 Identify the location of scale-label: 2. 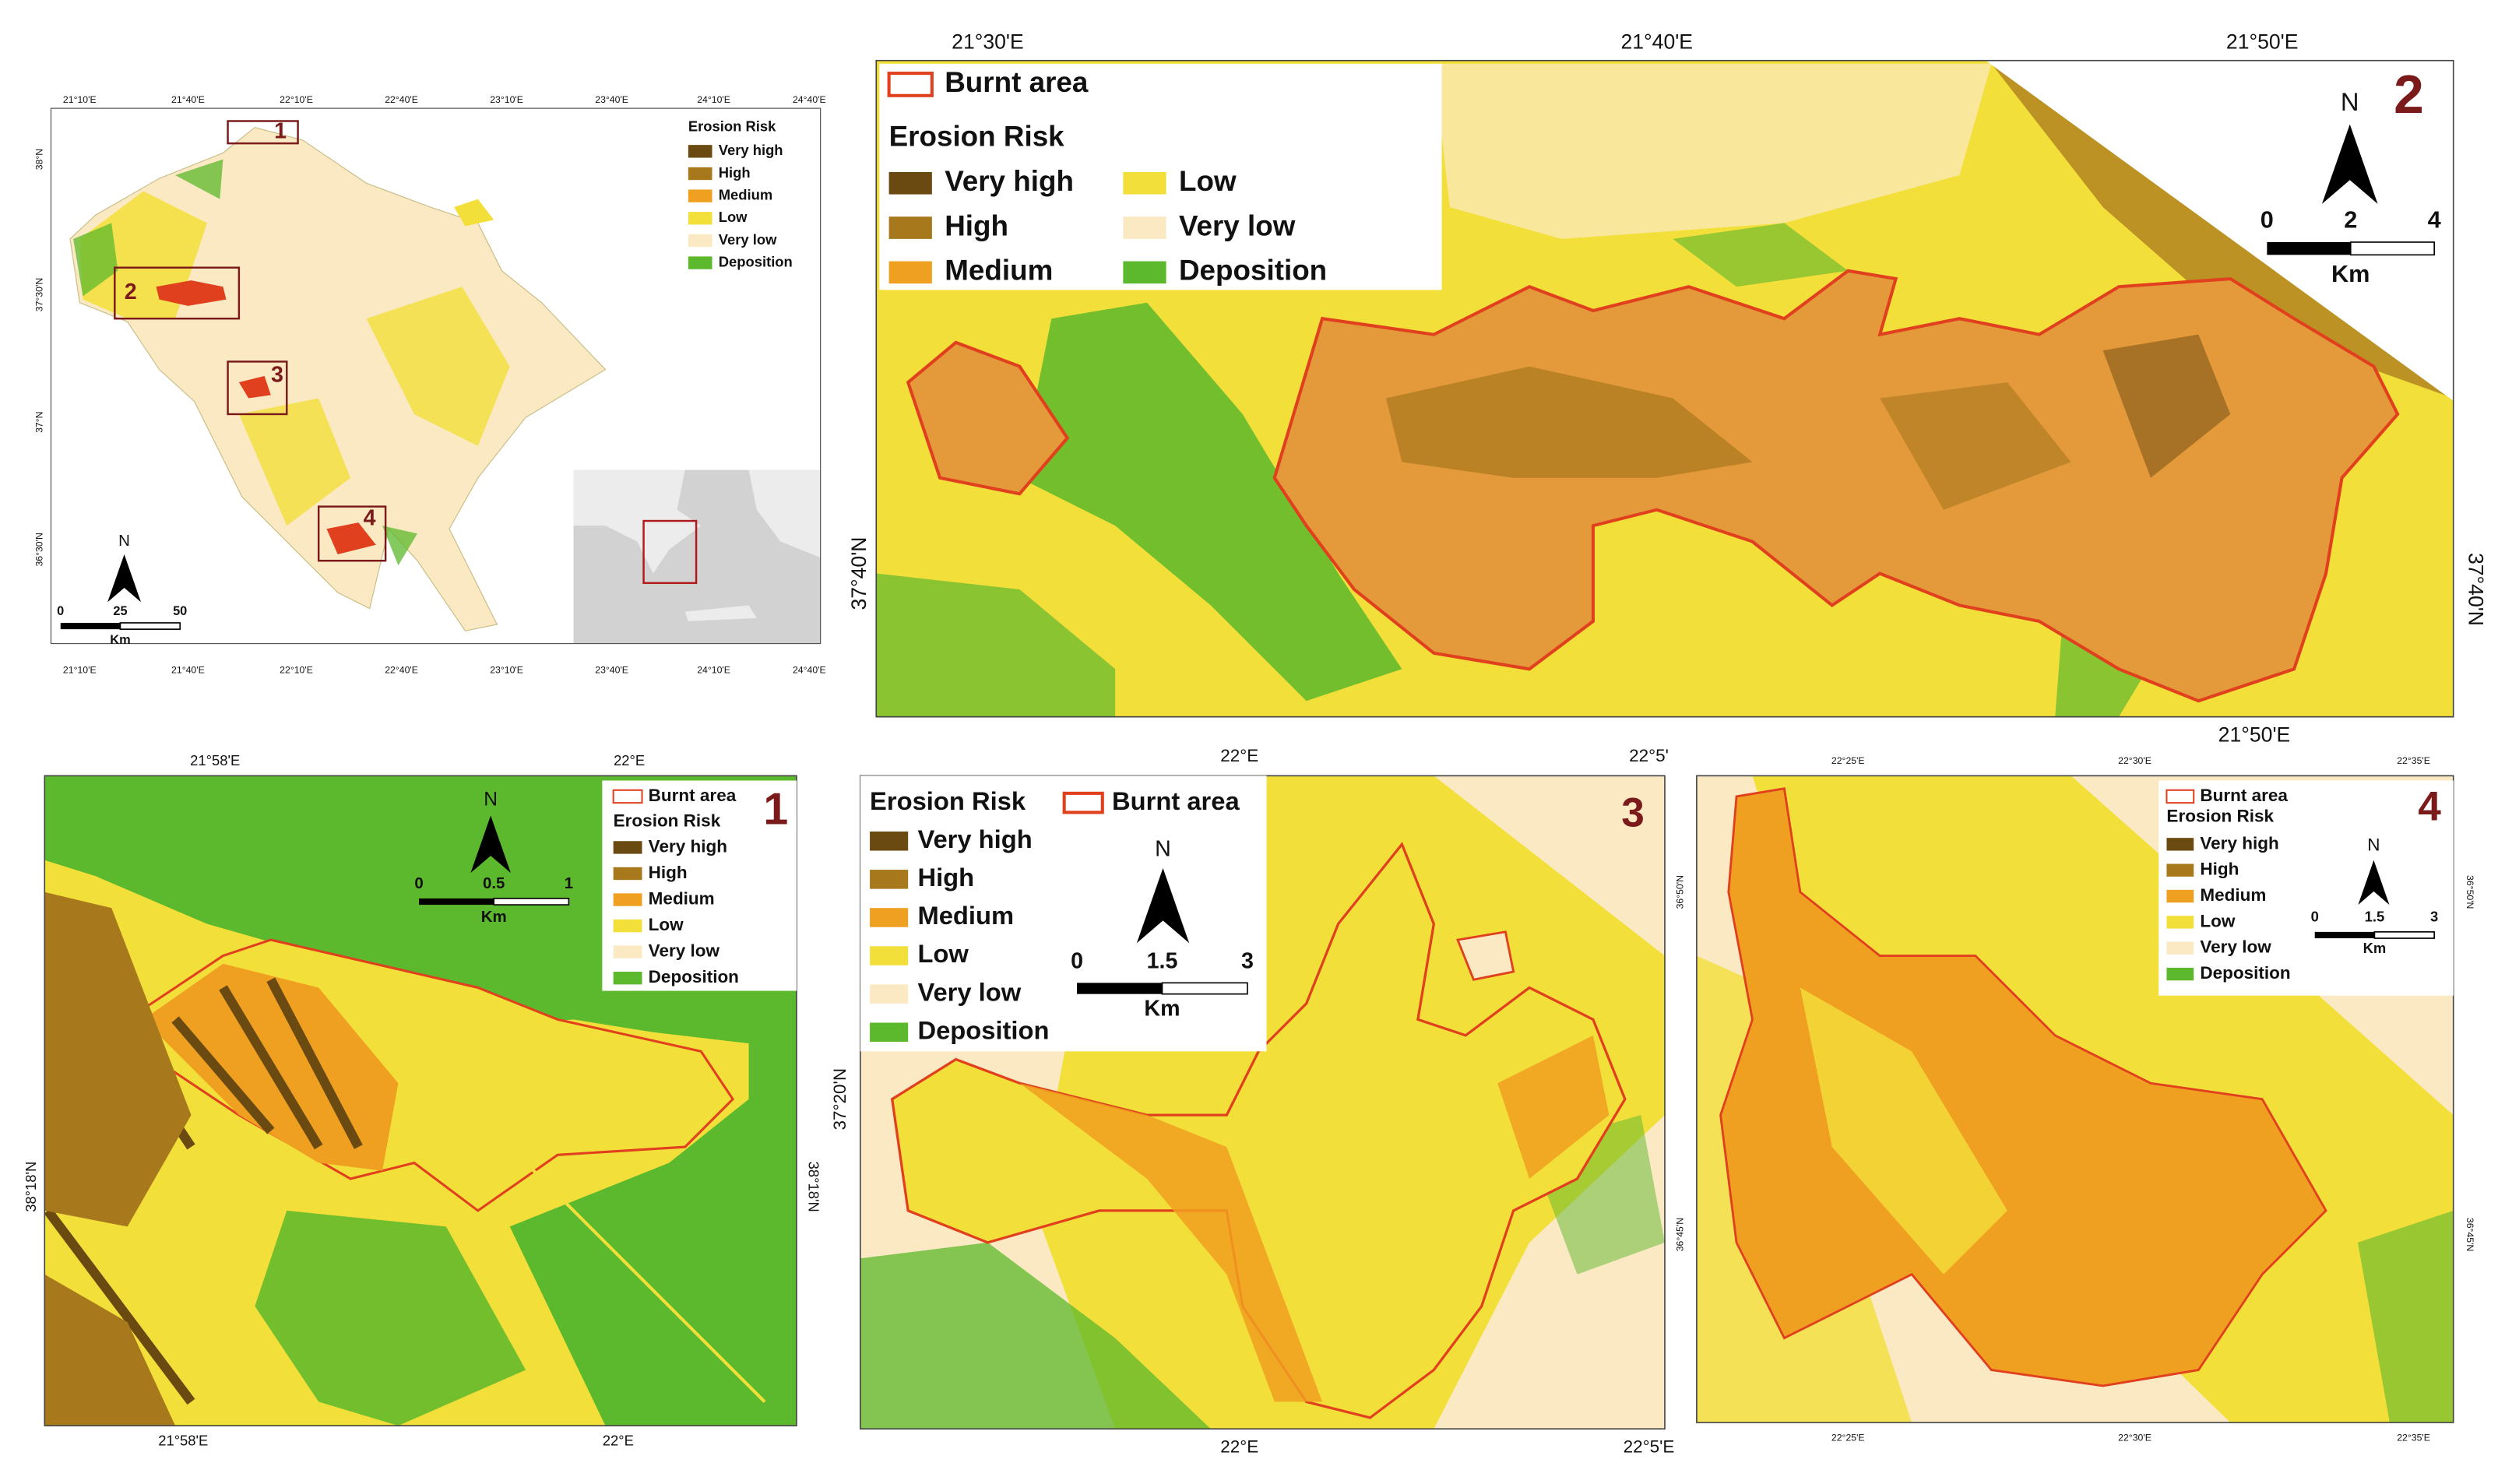
(2350, 220).